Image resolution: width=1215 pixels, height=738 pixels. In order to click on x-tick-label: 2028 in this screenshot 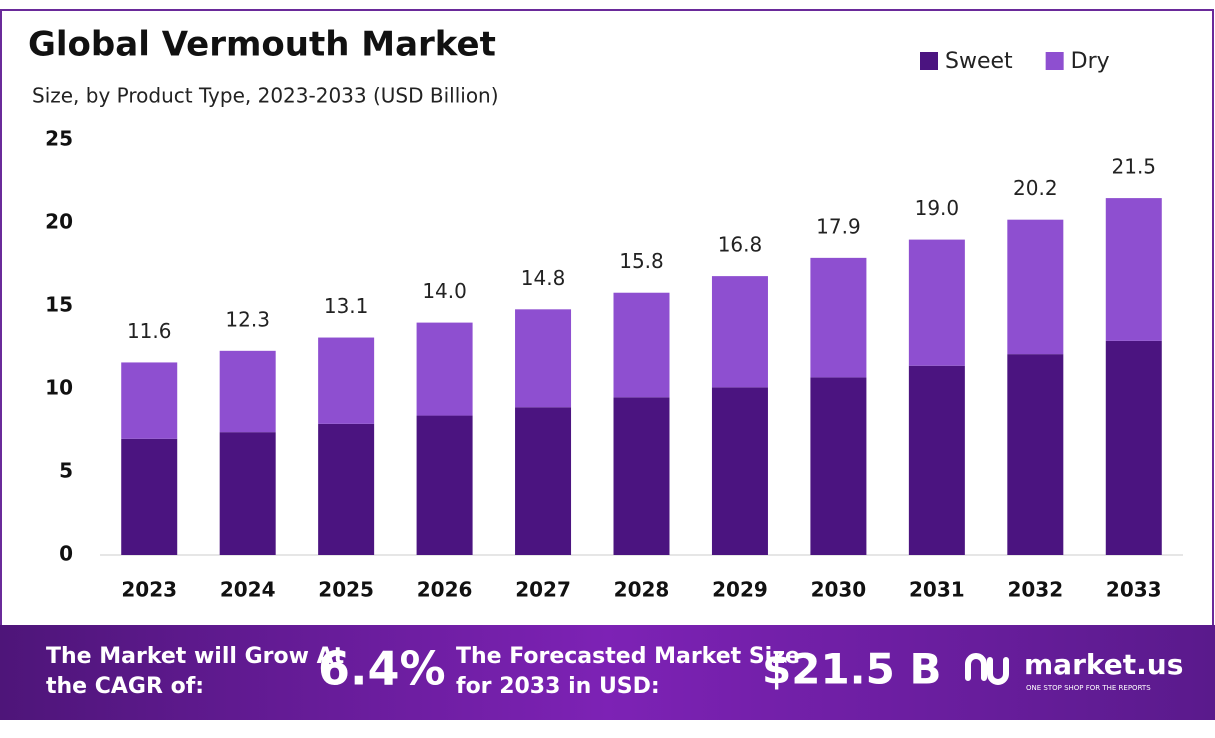, I will do `click(642, 590)`.